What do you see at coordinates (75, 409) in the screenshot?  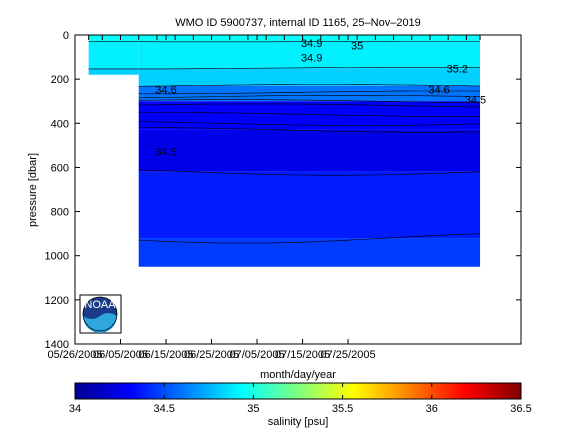 I see `colorbar-tick-label: 34` at bounding box center [75, 409].